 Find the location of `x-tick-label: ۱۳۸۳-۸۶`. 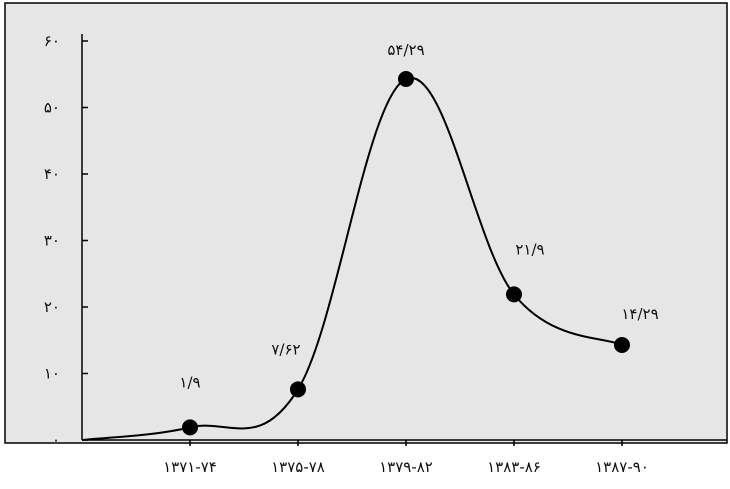

x-tick-label: ۱۳۸۳-۸۶ is located at coordinates (514, 467).